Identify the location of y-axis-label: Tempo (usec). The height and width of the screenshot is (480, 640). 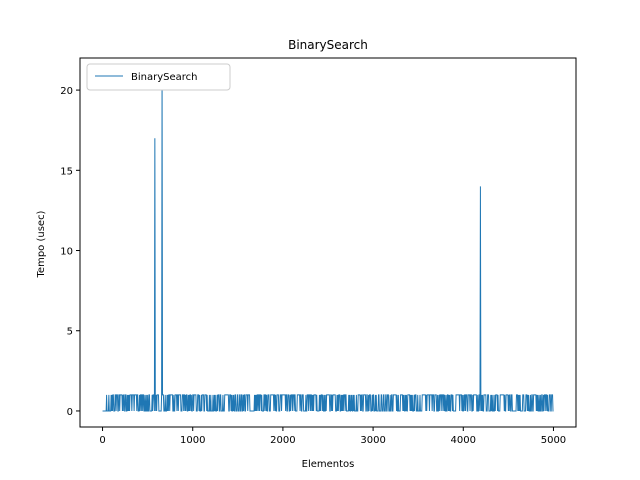
(41, 244).